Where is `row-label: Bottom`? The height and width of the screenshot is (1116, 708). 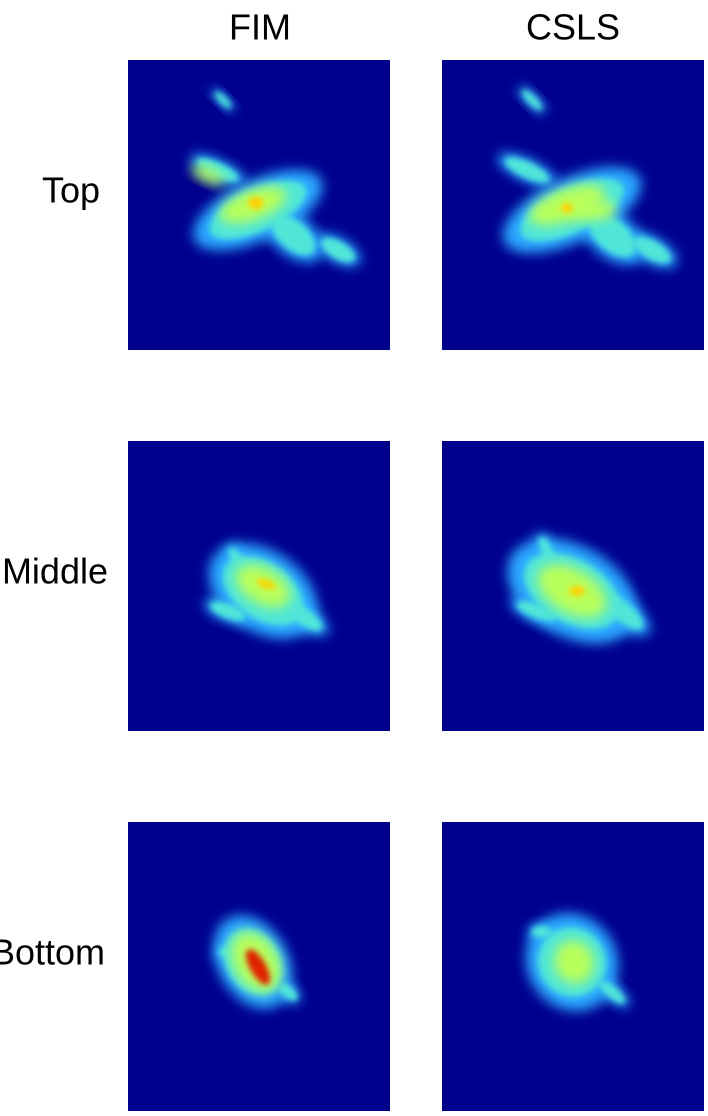
row-label: Bottom is located at coordinates (52, 952).